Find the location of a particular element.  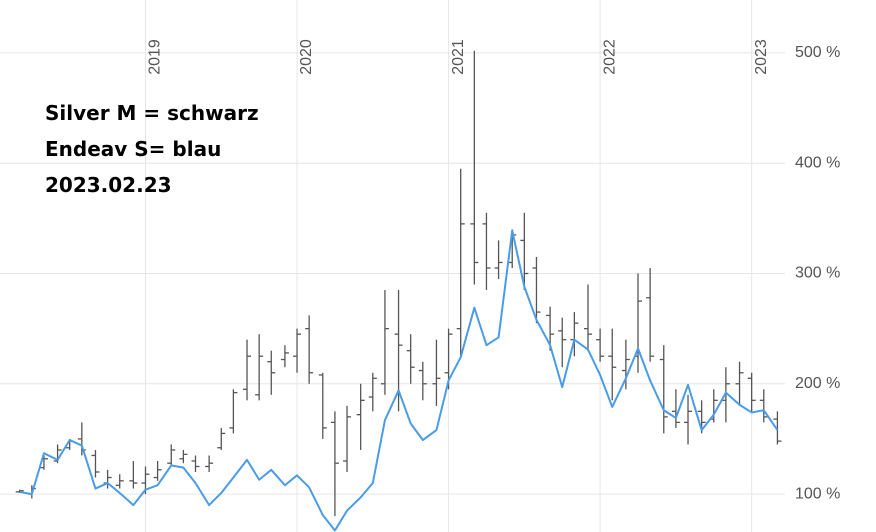

y-tick-label: 100 % is located at coordinates (817, 493).